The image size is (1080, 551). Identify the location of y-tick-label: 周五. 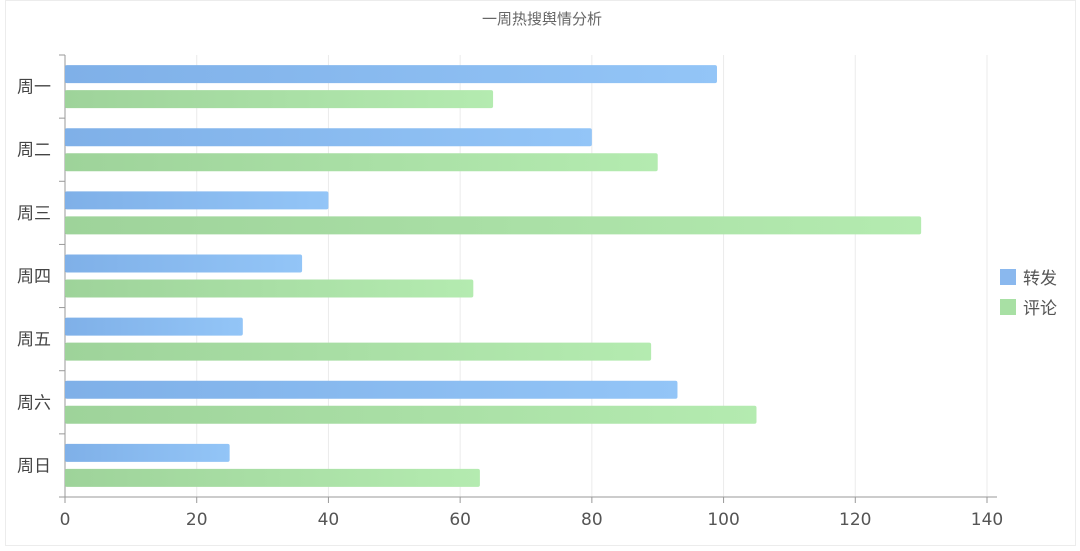
(34, 340).